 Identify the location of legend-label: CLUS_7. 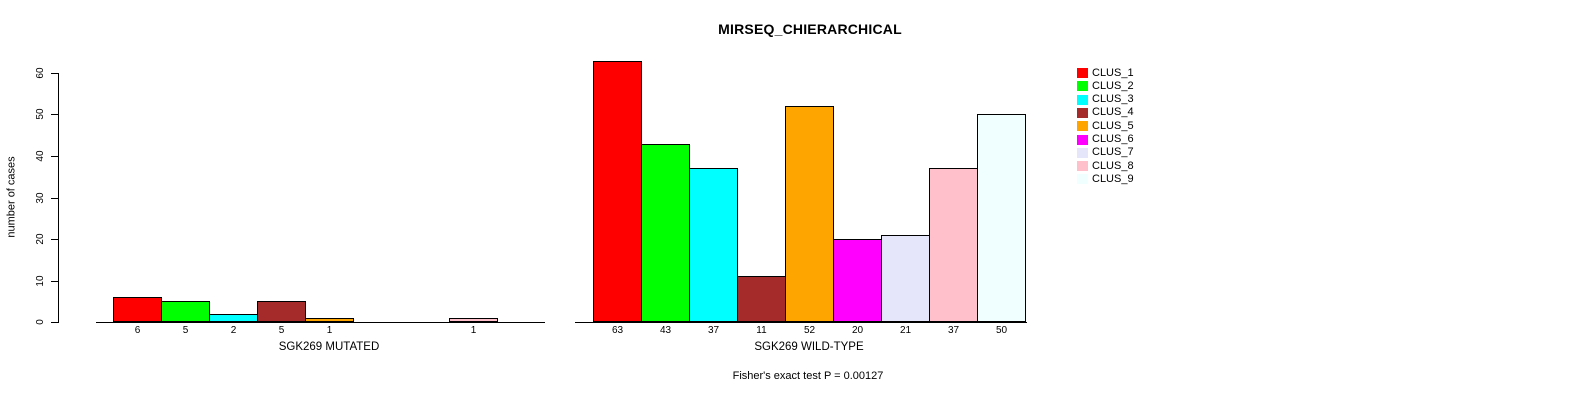
(1113, 152).